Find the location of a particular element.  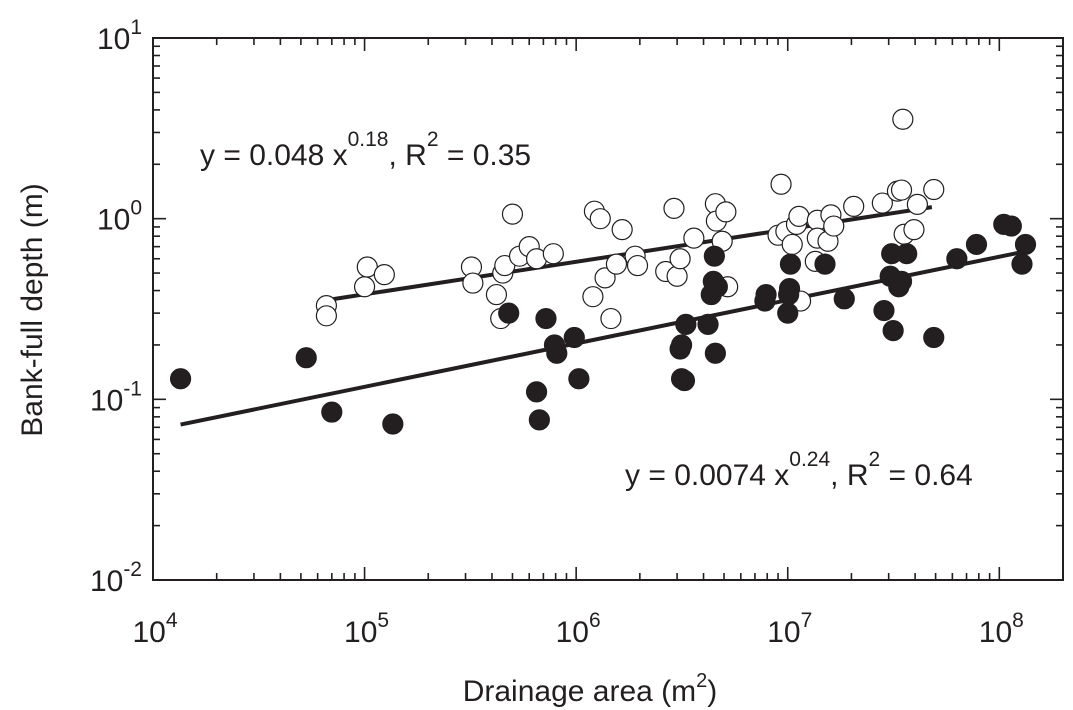

y-tick-label: 10⁻² is located at coordinates (116, 578).